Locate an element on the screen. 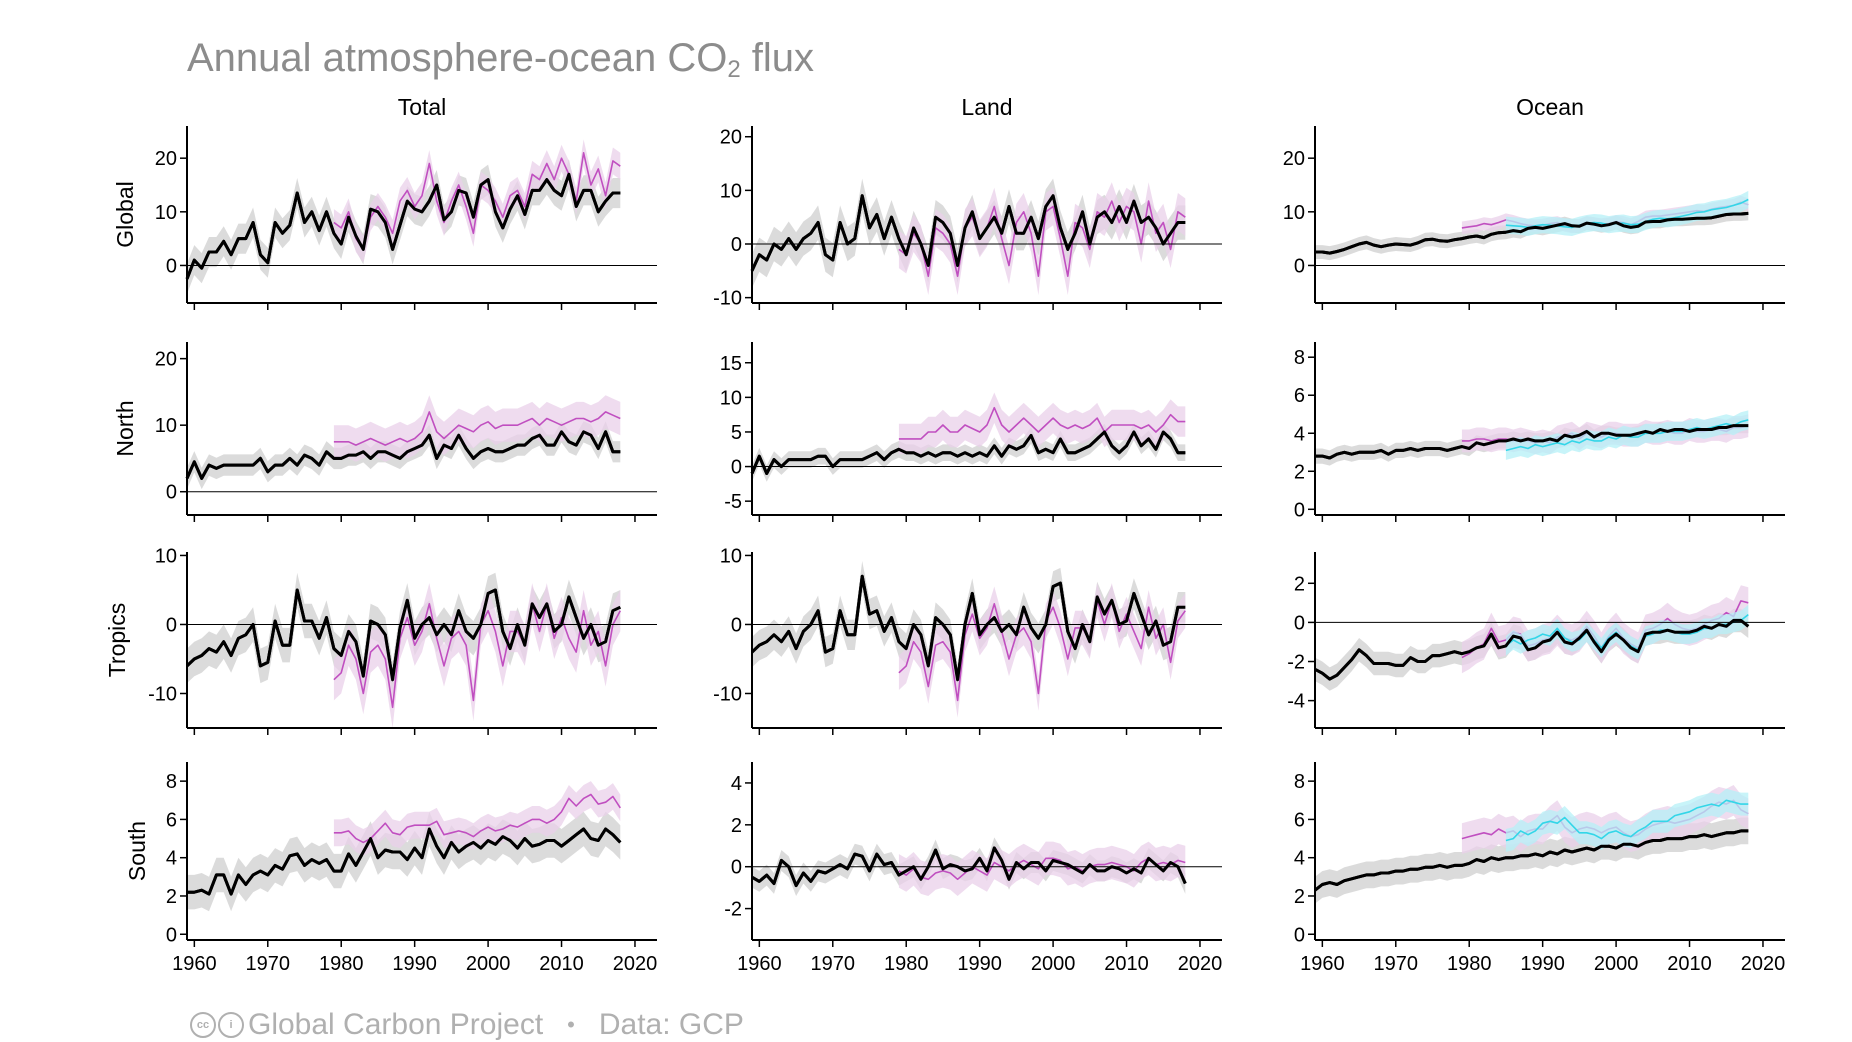 The image size is (1852, 1042). title-tail: flux is located at coordinates (777, 58).